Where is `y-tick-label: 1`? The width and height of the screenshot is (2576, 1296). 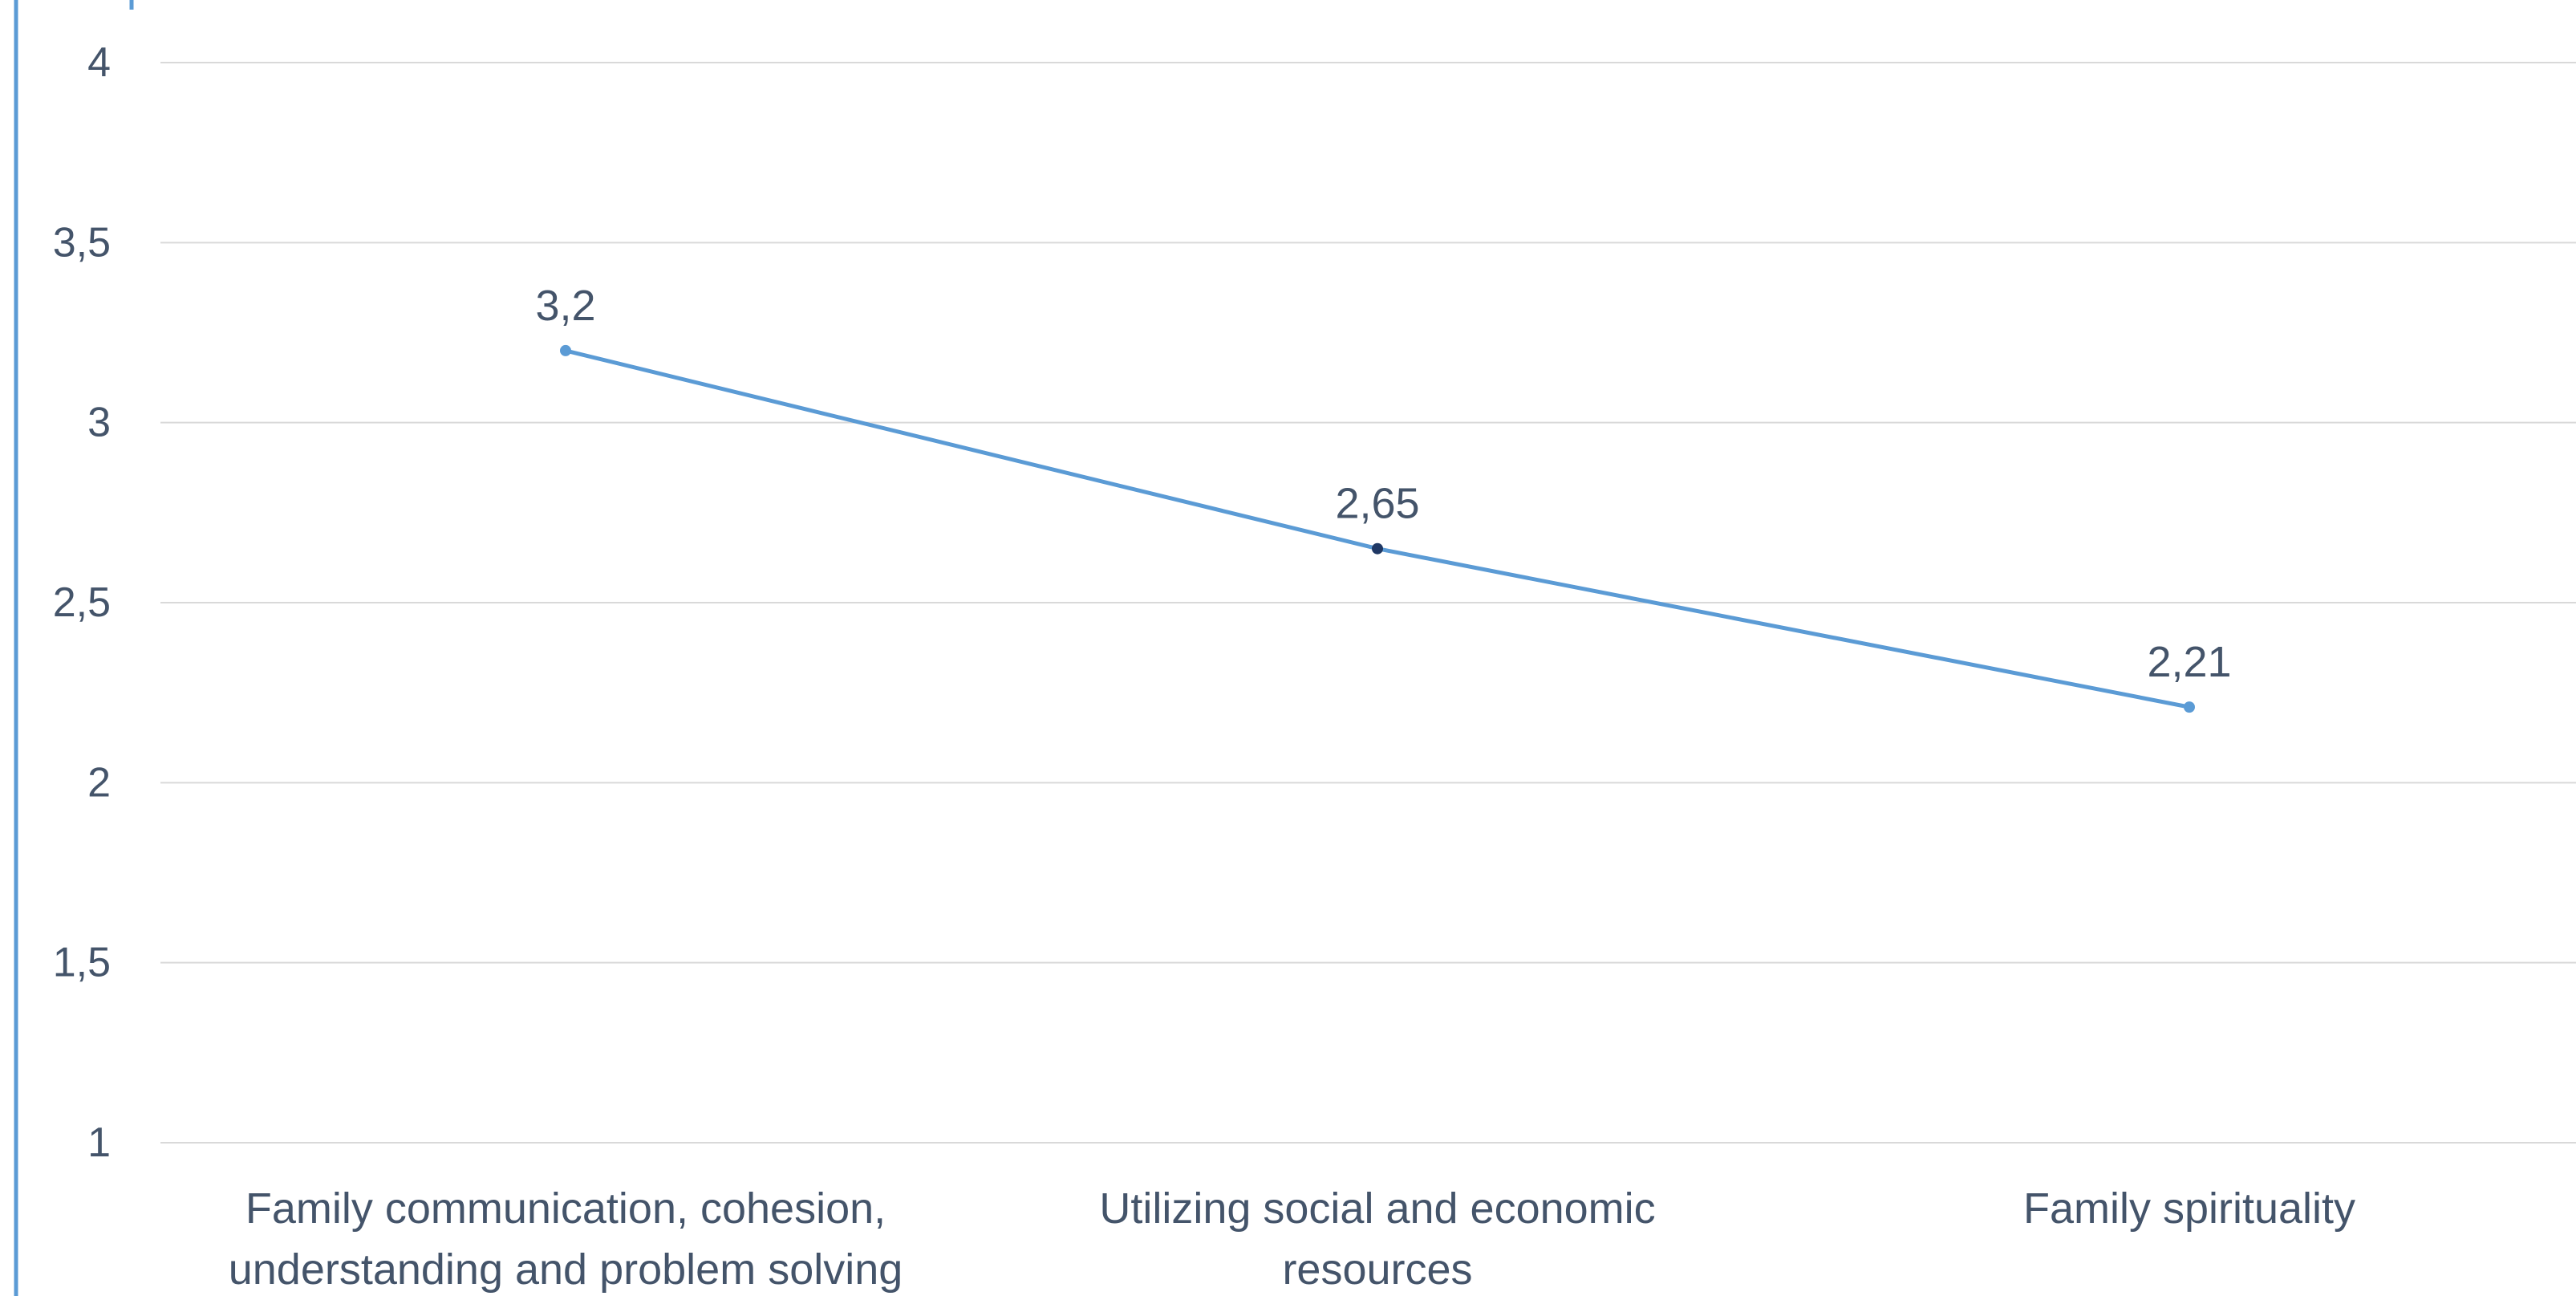 y-tick-label: 1 is located at coordinates (99, 1142).